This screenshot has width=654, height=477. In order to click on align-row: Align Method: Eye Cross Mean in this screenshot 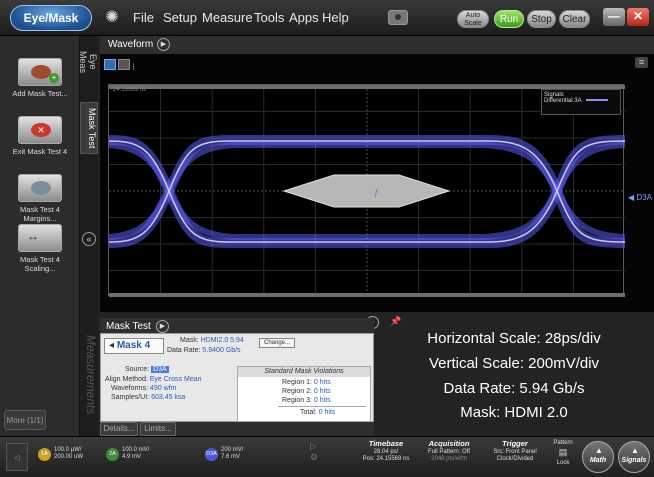, I will do `click(153, 379)`.